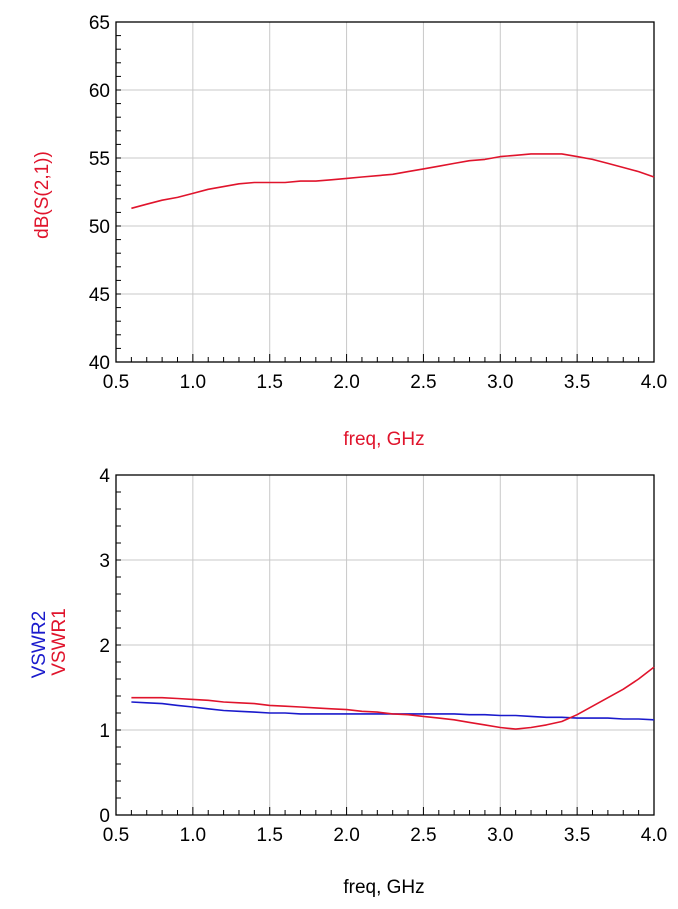 The width and height of the screenshot is (678, 909). Describe the element at coordinates (99, 227) in the screenshot. I see `y-tick-label: 50` at that location.